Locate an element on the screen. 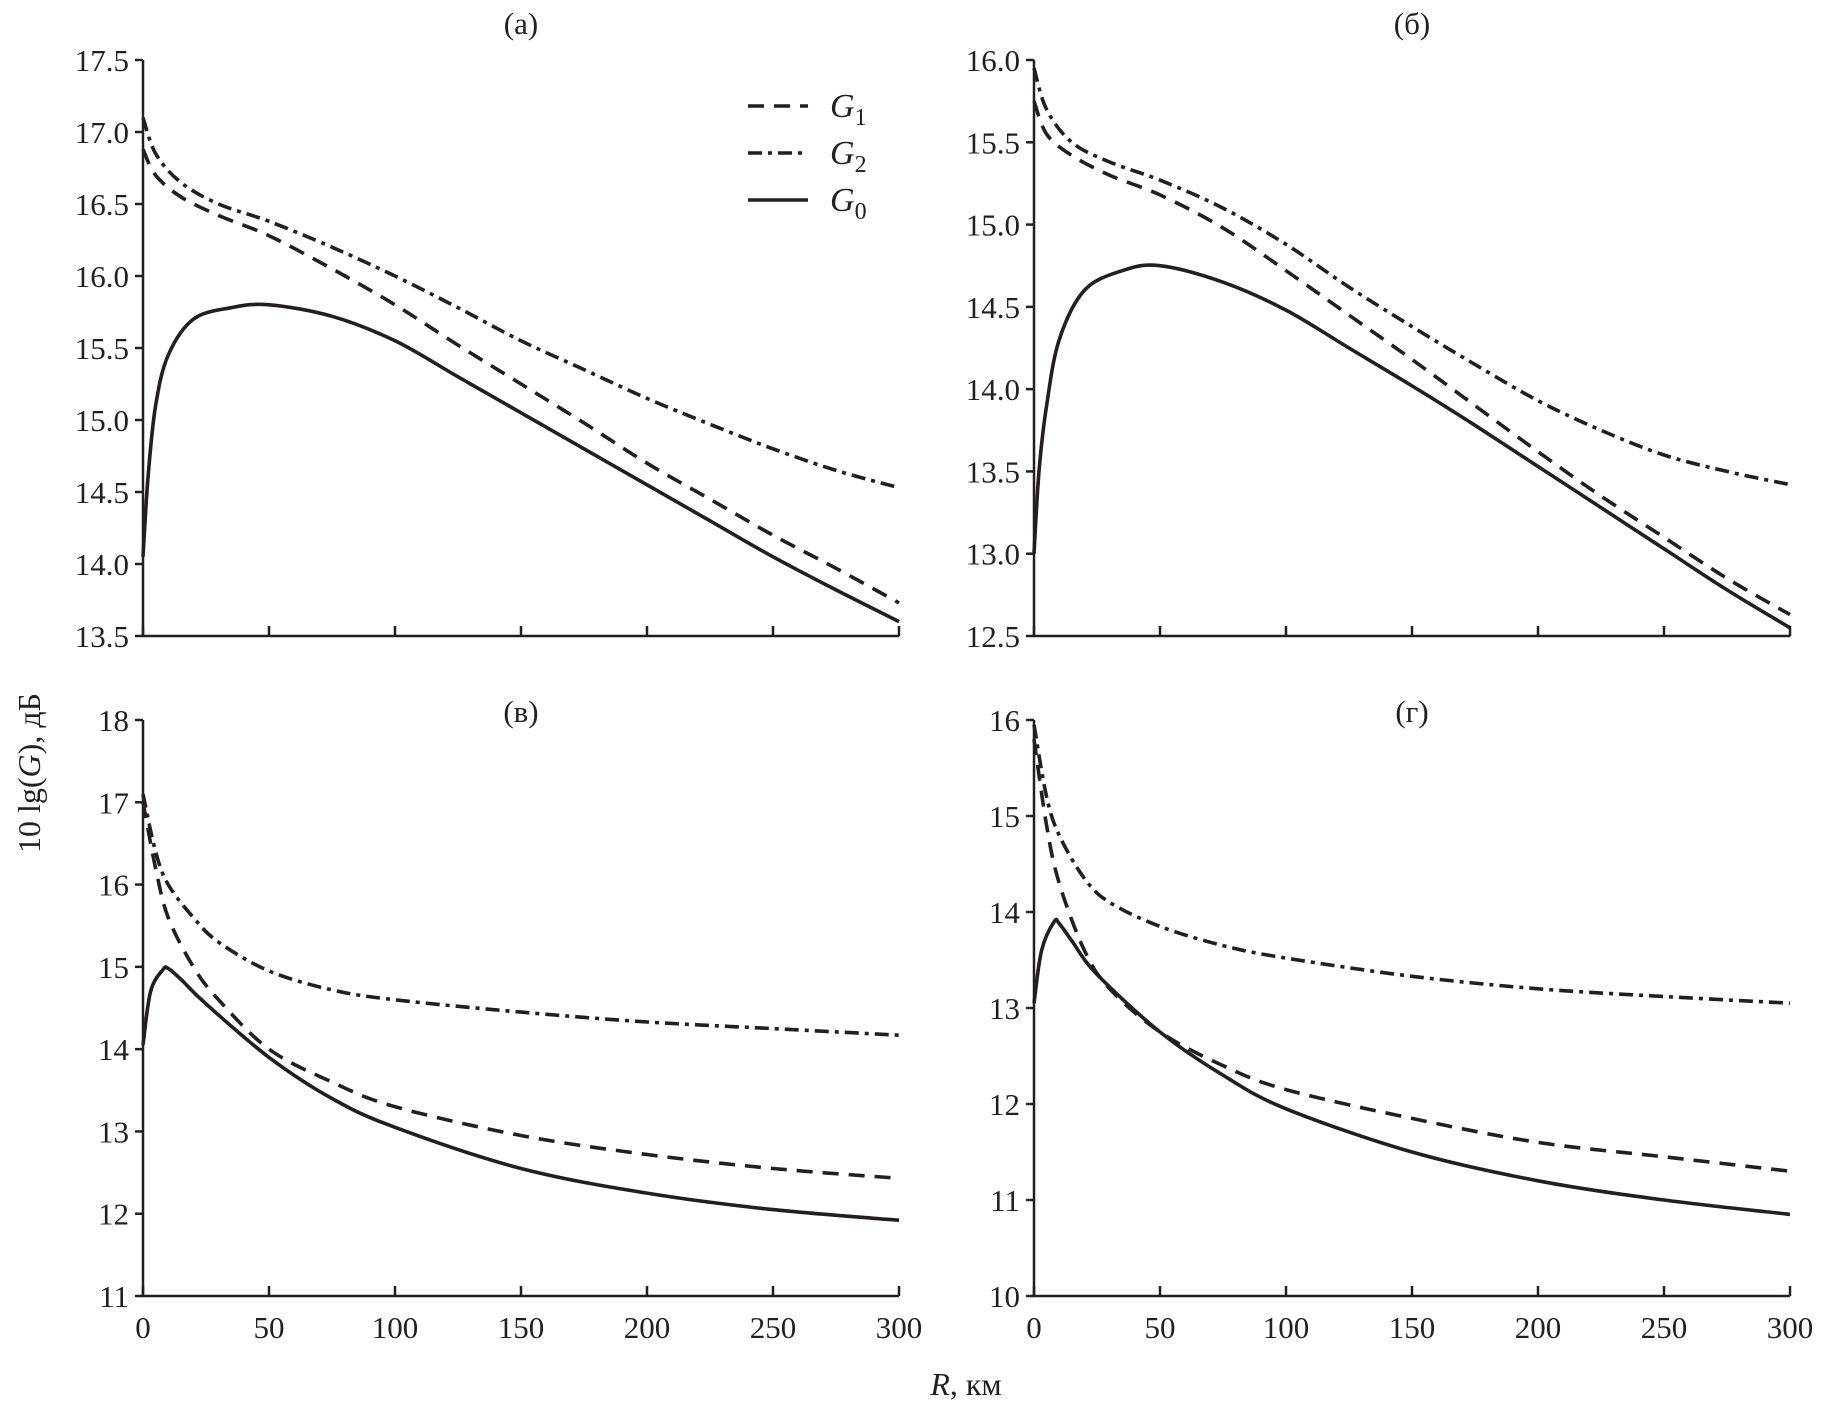 This screenshot has height=1413, width=1822. legend-label-sub: 0 is located at coordinates (861, 212).